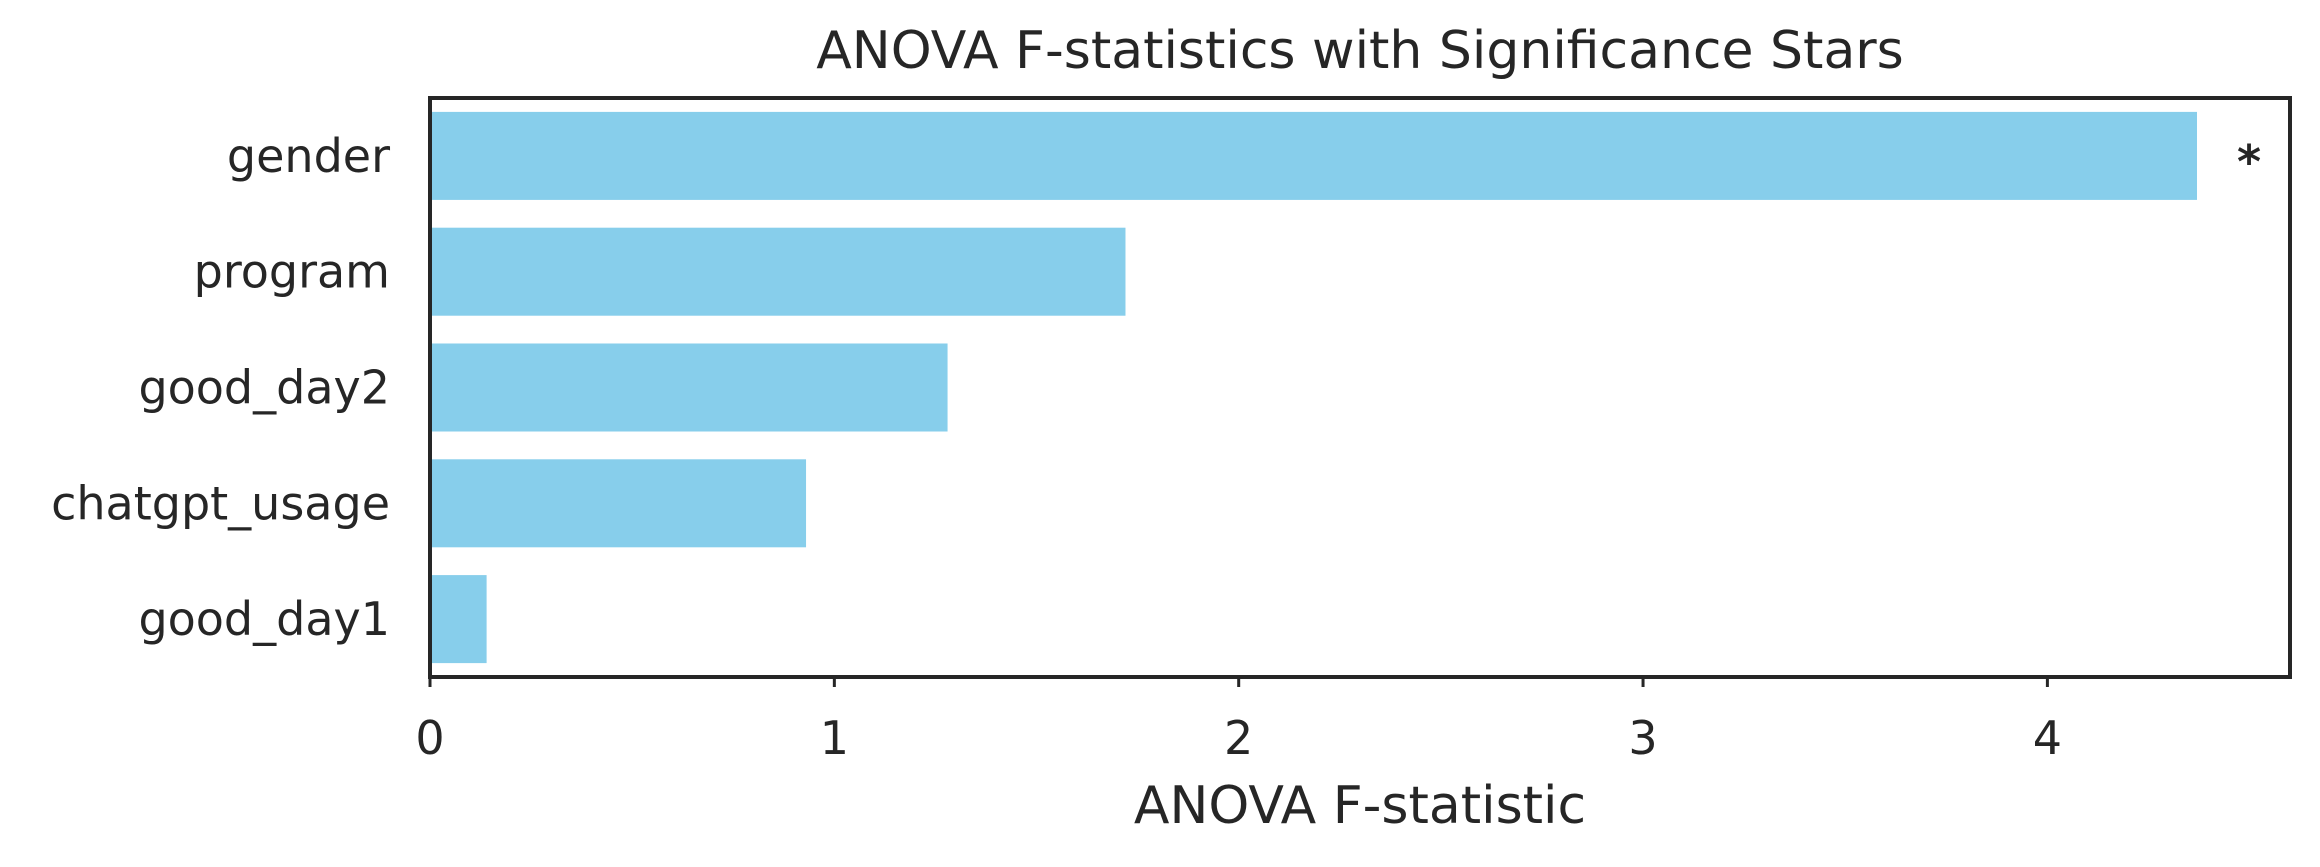  Describe the element at coordinates (458, 619) in the screenshot. I see `bar-good_day1` at that location.